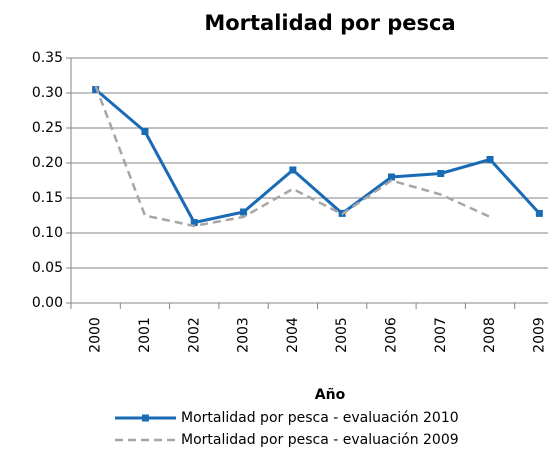 The height and width of the screenshot is (452, 550). Describe the element at coordinates (47, 233) in the screenshot. I see `y-tick-label: 0.10` at that location.